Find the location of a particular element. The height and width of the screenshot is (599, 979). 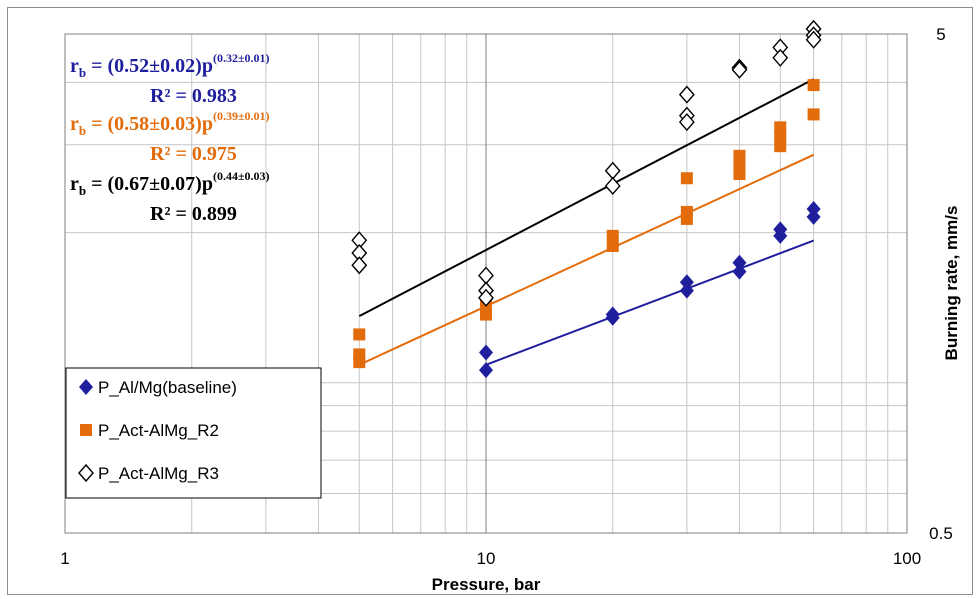

y-tick-label: 5 is located at coordinates (940, 34).